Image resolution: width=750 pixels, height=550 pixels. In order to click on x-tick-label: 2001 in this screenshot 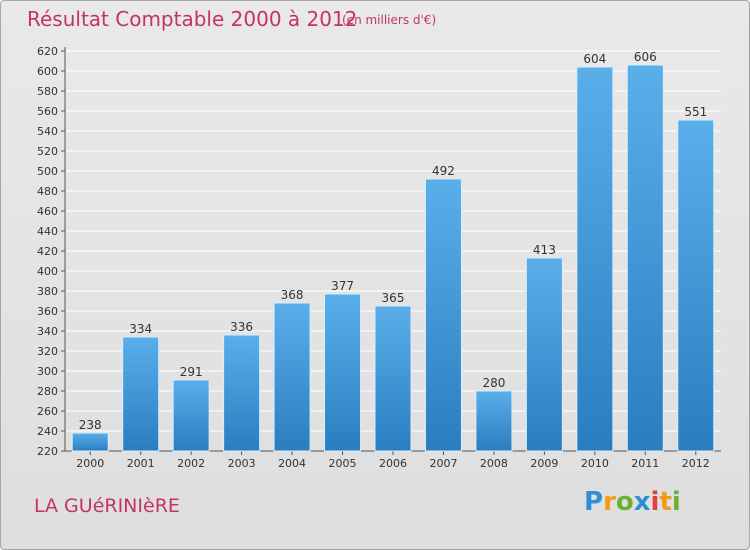, I will do `click(141, 463)`.